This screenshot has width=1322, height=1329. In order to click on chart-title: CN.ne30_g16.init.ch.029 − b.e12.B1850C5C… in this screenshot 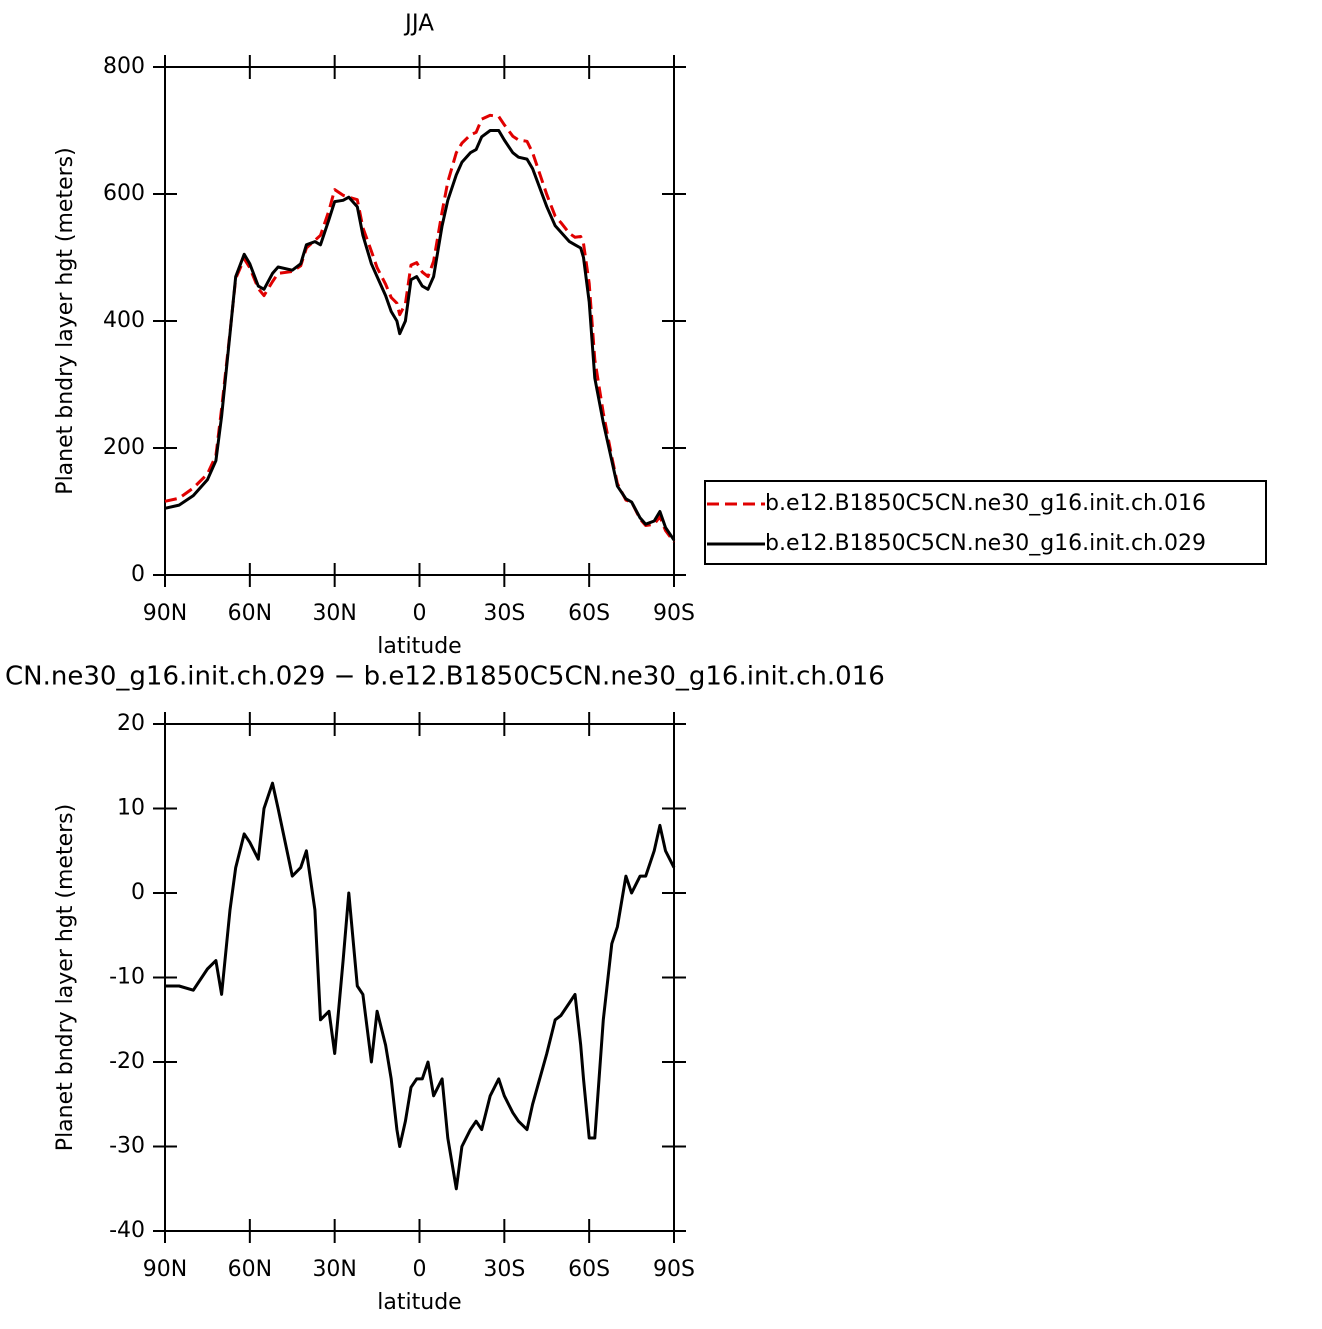, I will do `click(445, 677)`.